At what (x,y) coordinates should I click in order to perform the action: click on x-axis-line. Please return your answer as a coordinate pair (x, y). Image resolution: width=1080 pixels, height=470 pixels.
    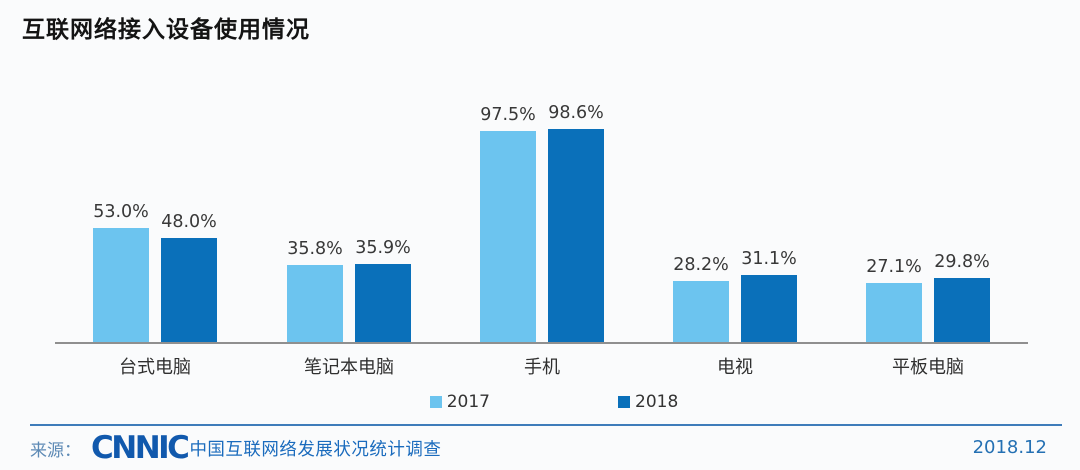
    Looking at the image, I should click on (541, 343).